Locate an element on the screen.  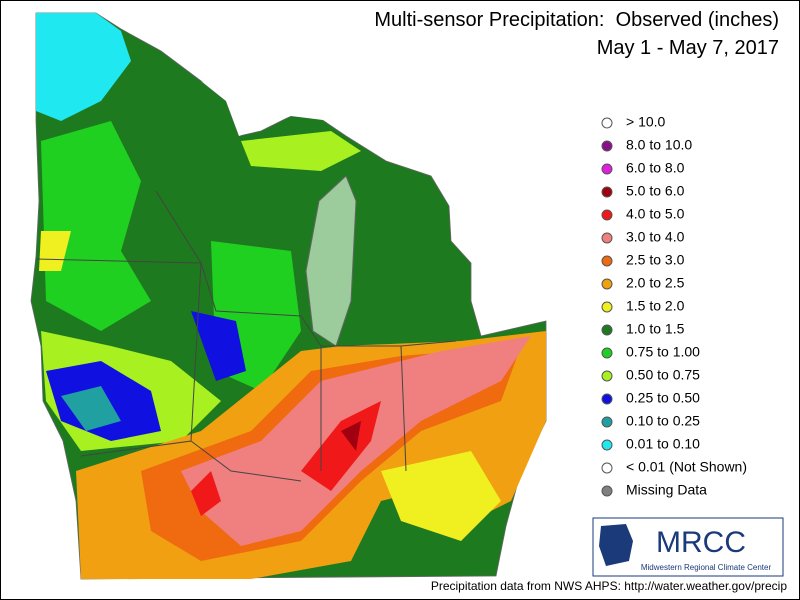
legend-label: 8.0 to 10.0 is located at coordinates (659, 145).